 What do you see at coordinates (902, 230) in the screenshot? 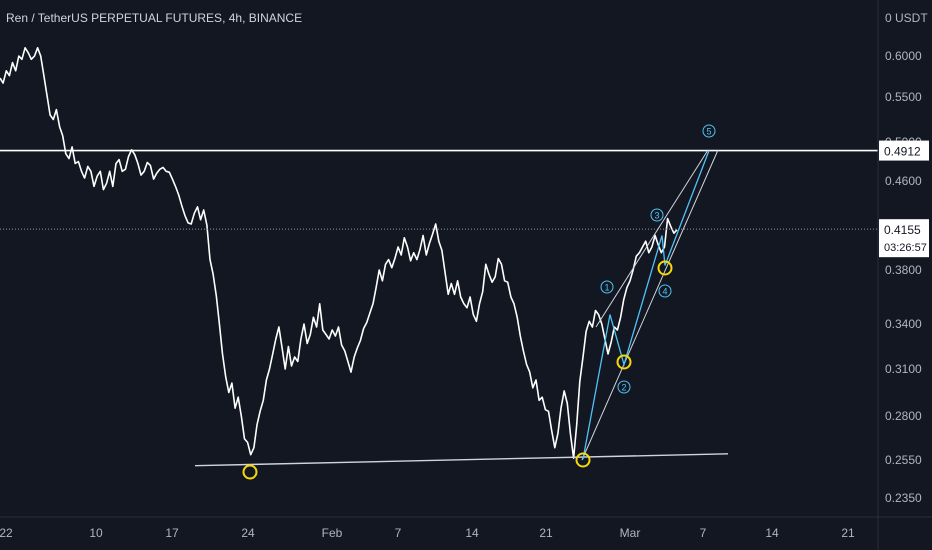
I see `last-price-value: 0.4155` at bounding box center [902, 230].